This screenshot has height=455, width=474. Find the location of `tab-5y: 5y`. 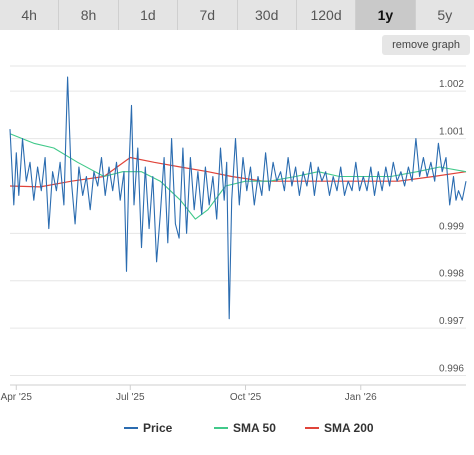

tab-5y: 5y is located at coordinates (444, 15).